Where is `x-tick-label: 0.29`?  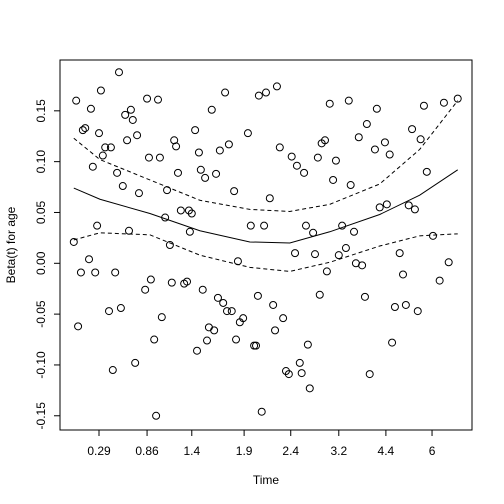 x-tick-label: 0.29 is located at coordinates (99, 451).